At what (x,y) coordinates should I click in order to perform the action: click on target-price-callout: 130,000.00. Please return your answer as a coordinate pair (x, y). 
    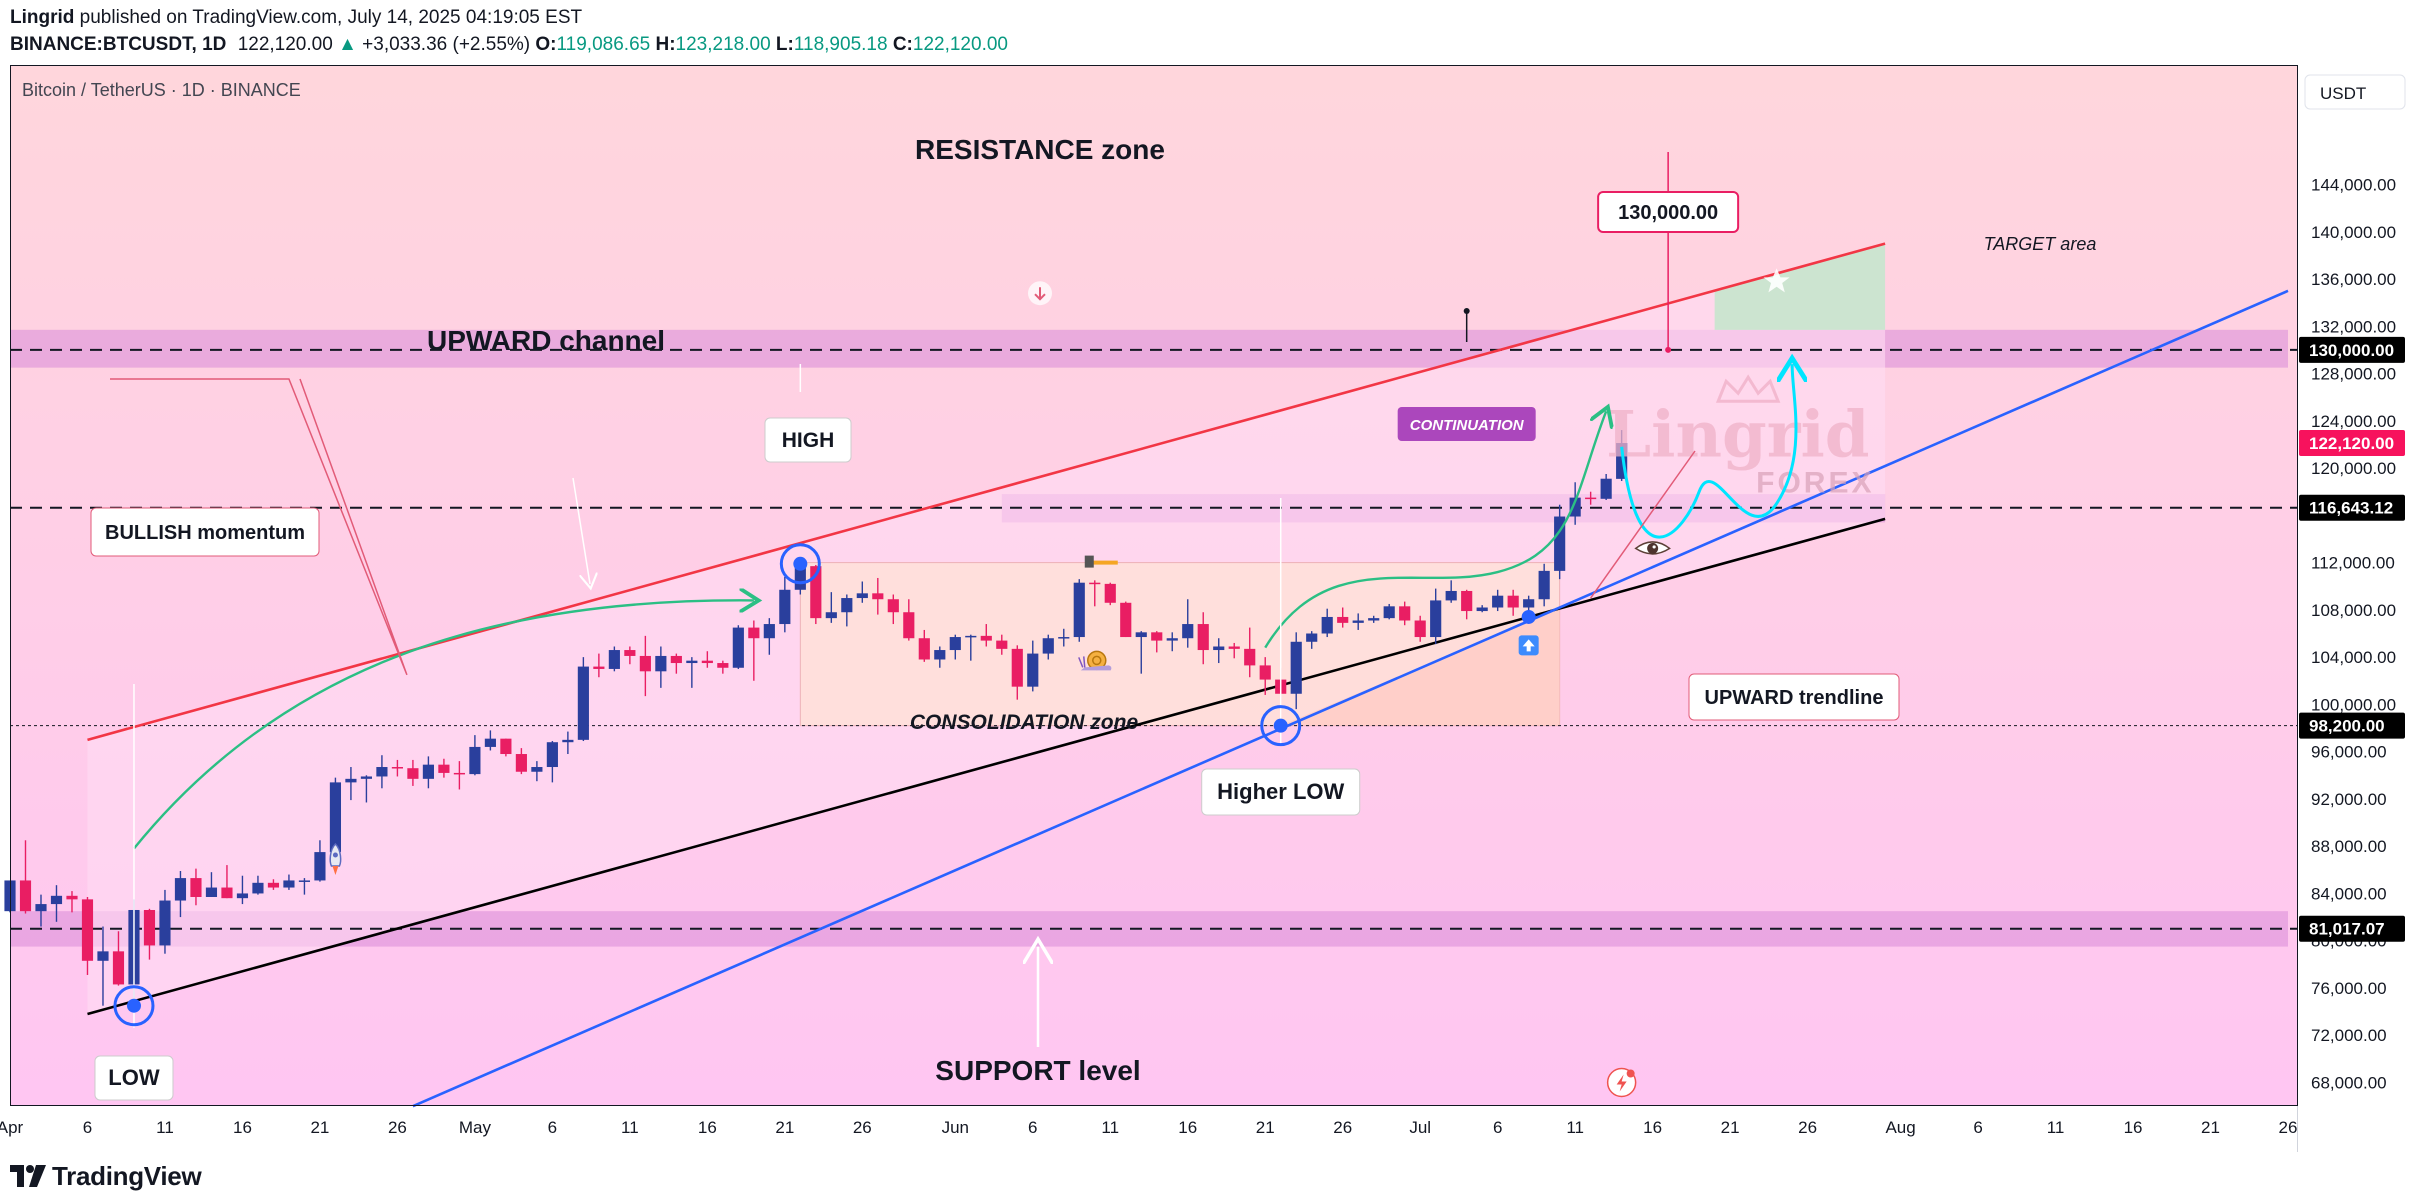
    Looking at the image, I should click on (1668, 212).